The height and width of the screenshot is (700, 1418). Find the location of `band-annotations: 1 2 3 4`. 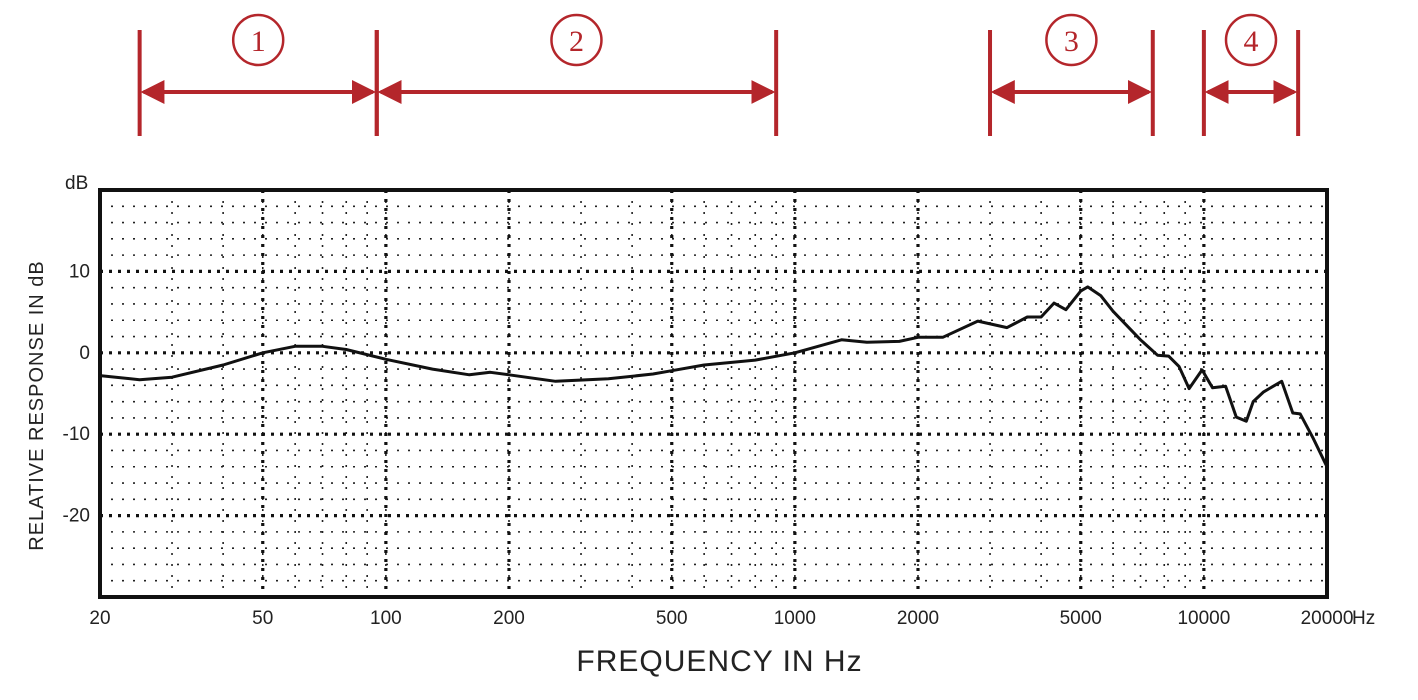

band-annotations: 1 2 3 4 is located at coordinates (719, 74).